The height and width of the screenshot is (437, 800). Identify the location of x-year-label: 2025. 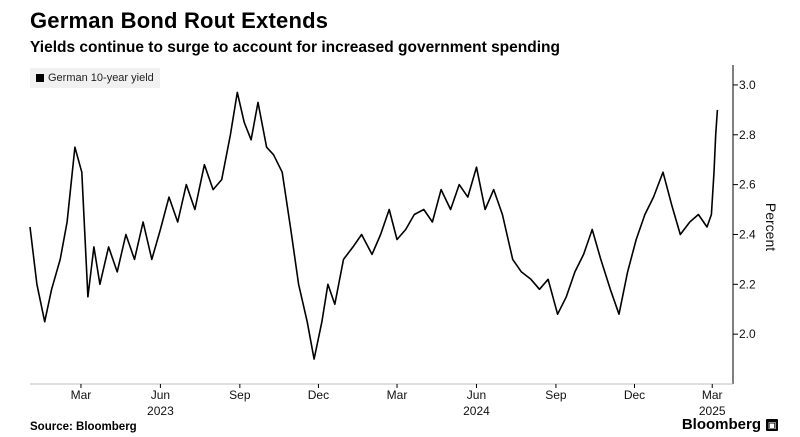
(712, 411).